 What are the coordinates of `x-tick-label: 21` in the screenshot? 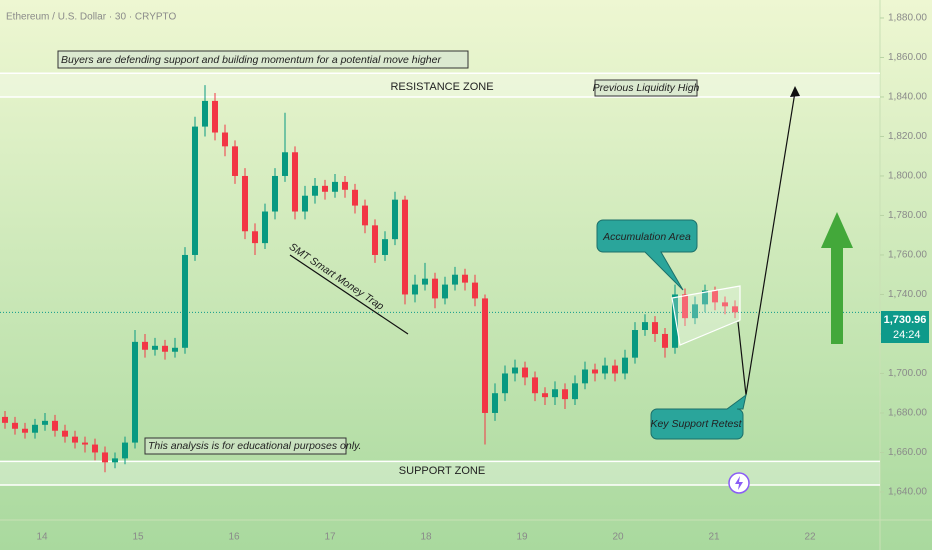 It's located at (714, 537).